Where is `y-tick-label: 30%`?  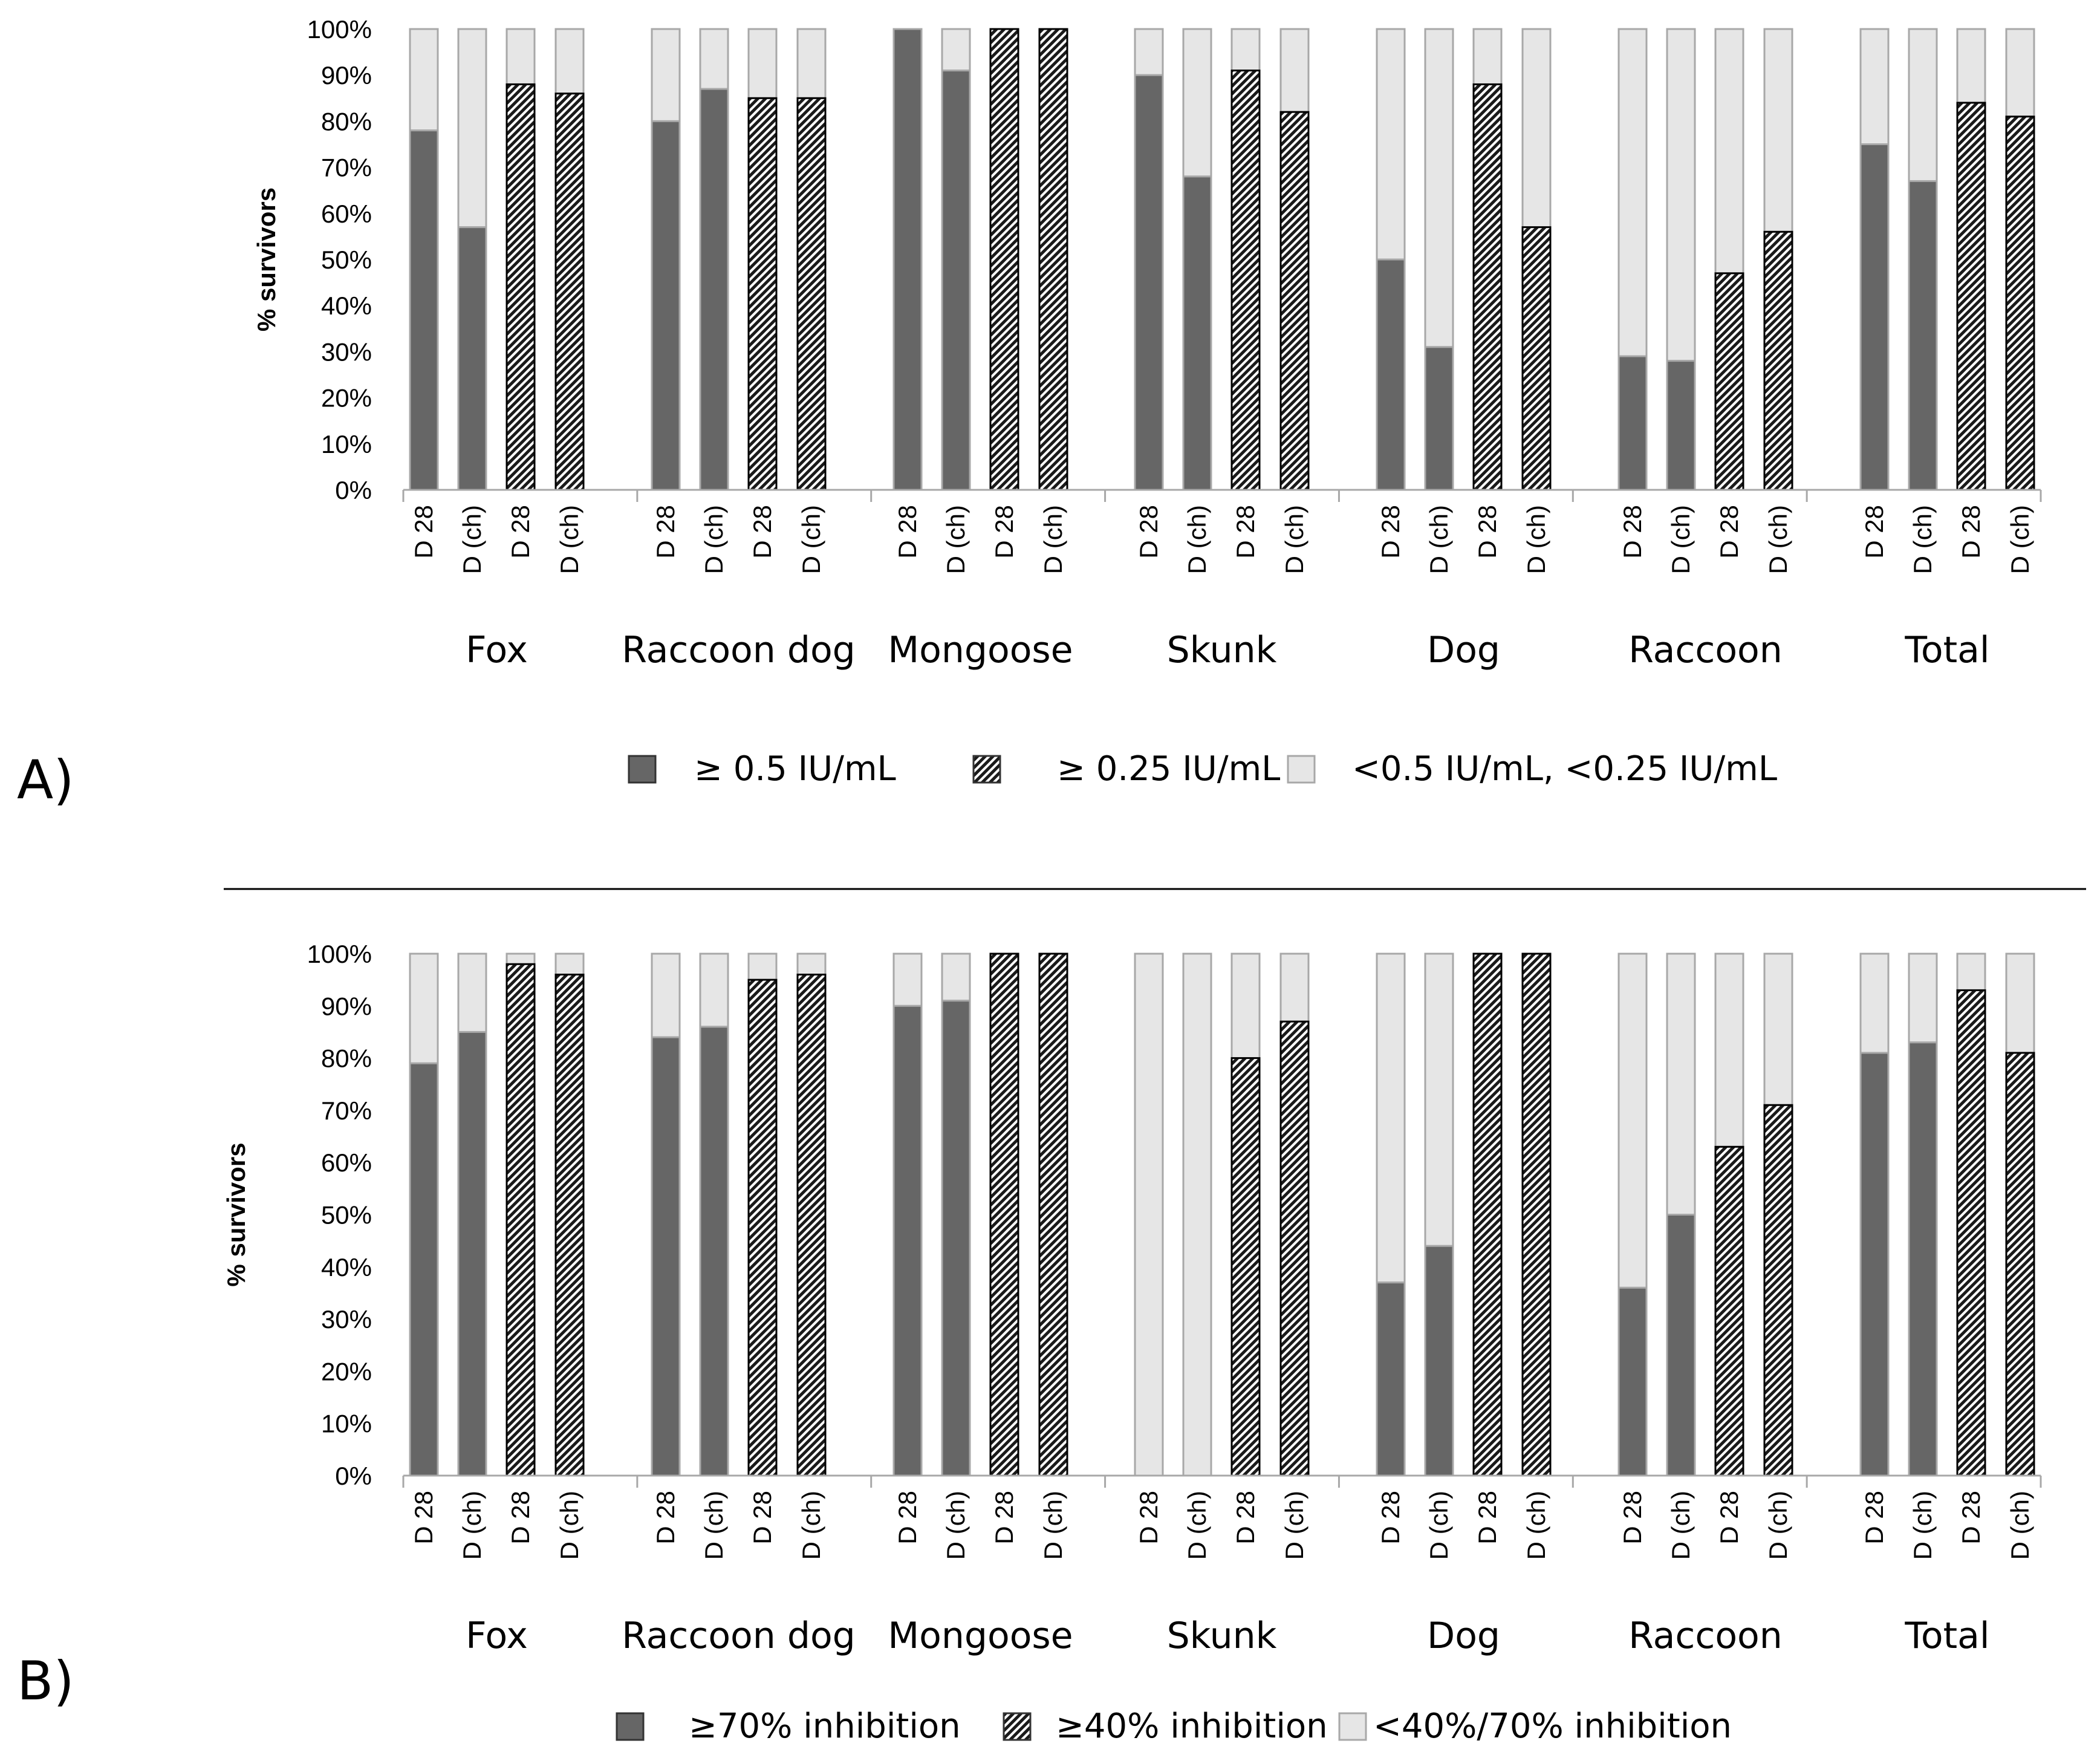
y-tick-label: 30% is located at coordinates (346, 351).